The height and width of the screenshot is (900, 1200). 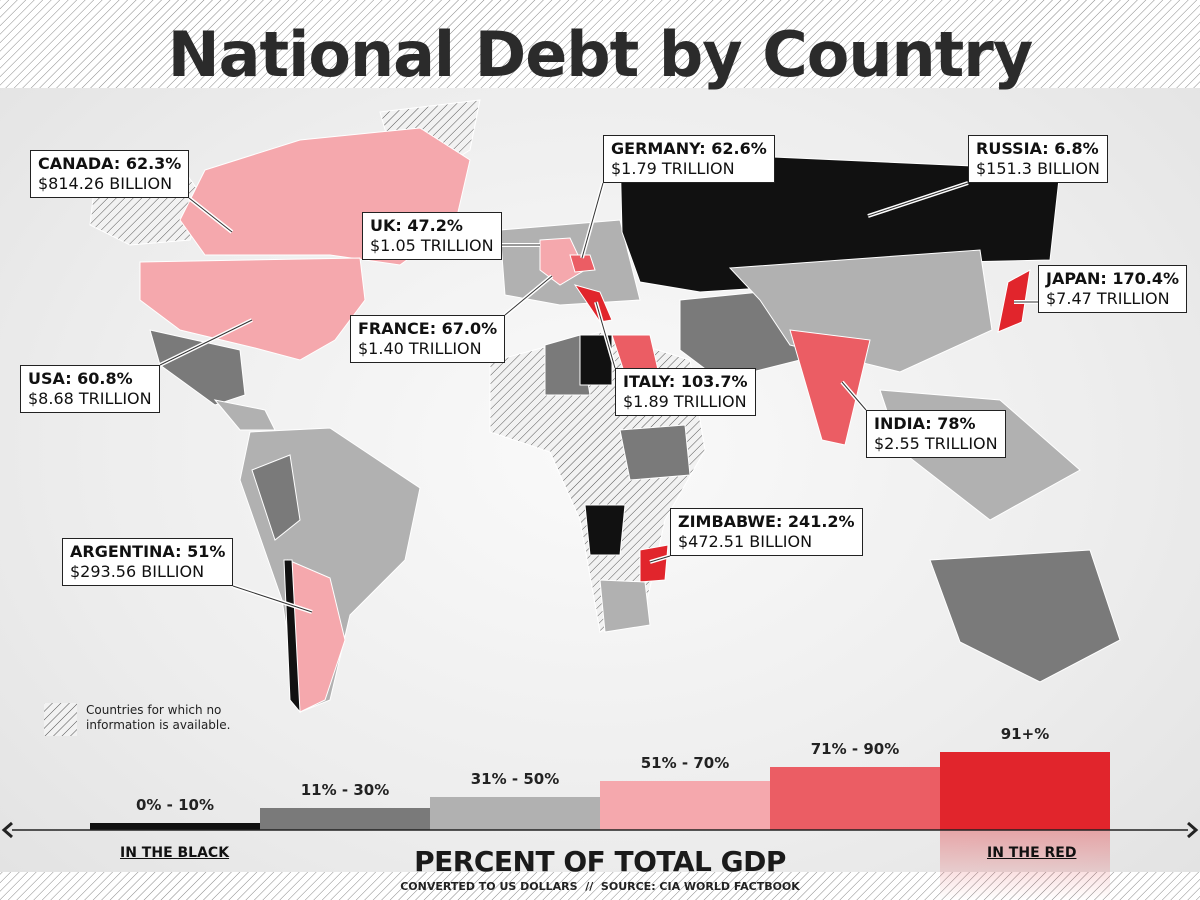 I want to click on callout-heading: USA: 60.8%, so click(x=80, y=378).